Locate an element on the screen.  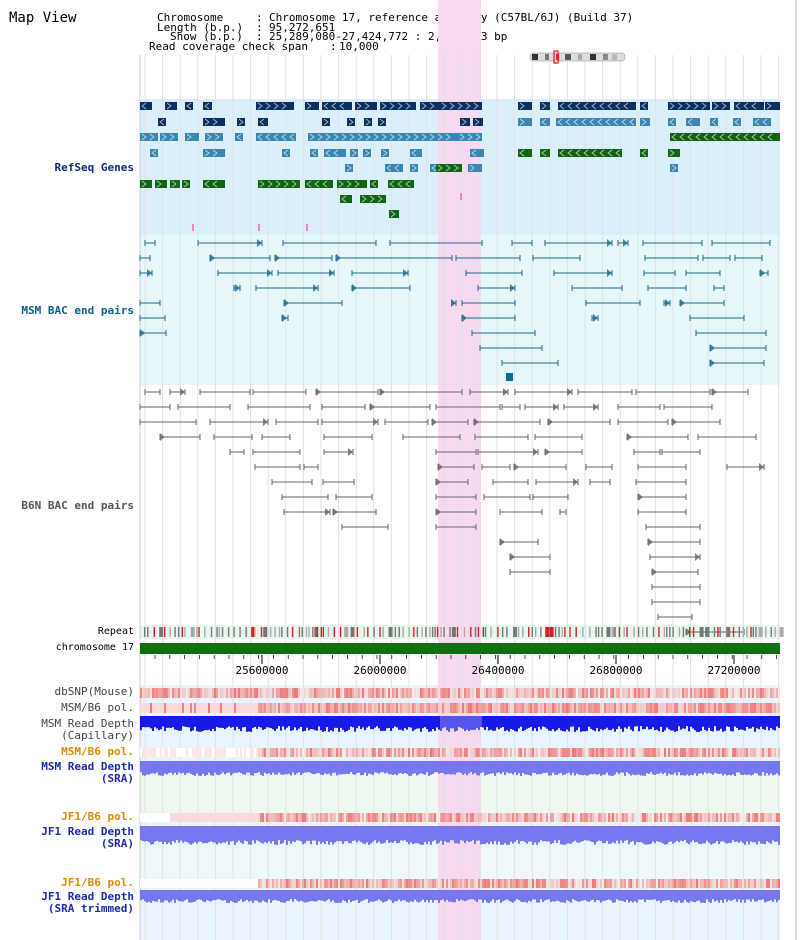
msm-bac-pair-arrow is located at coordinates (712, 348).